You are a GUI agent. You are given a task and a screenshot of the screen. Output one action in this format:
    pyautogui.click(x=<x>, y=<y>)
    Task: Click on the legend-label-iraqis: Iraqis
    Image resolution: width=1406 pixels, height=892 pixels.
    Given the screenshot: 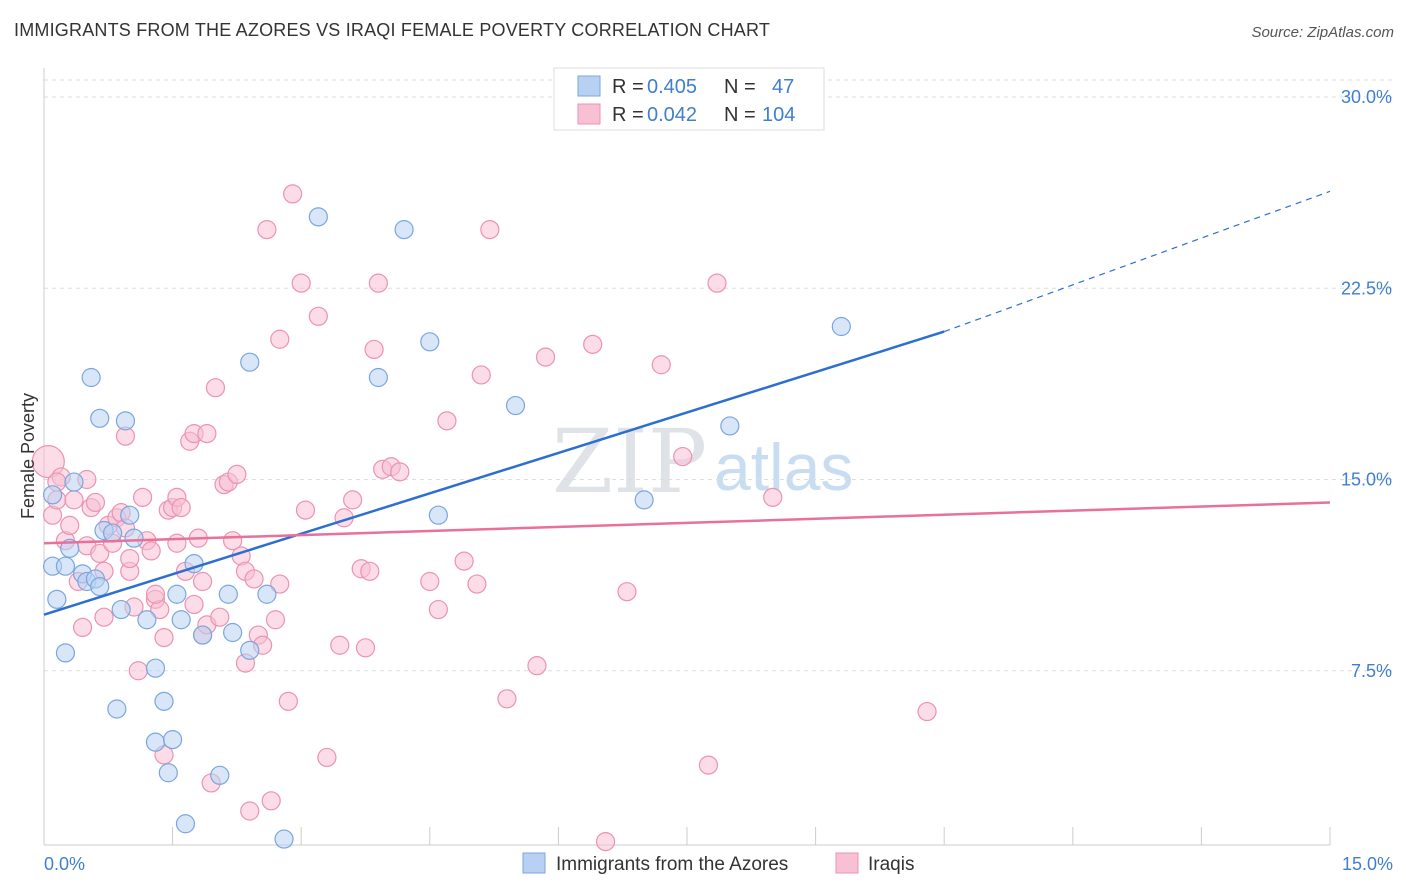 What is the action you would take?
    pyautogui.click(x=891, y=864)
    